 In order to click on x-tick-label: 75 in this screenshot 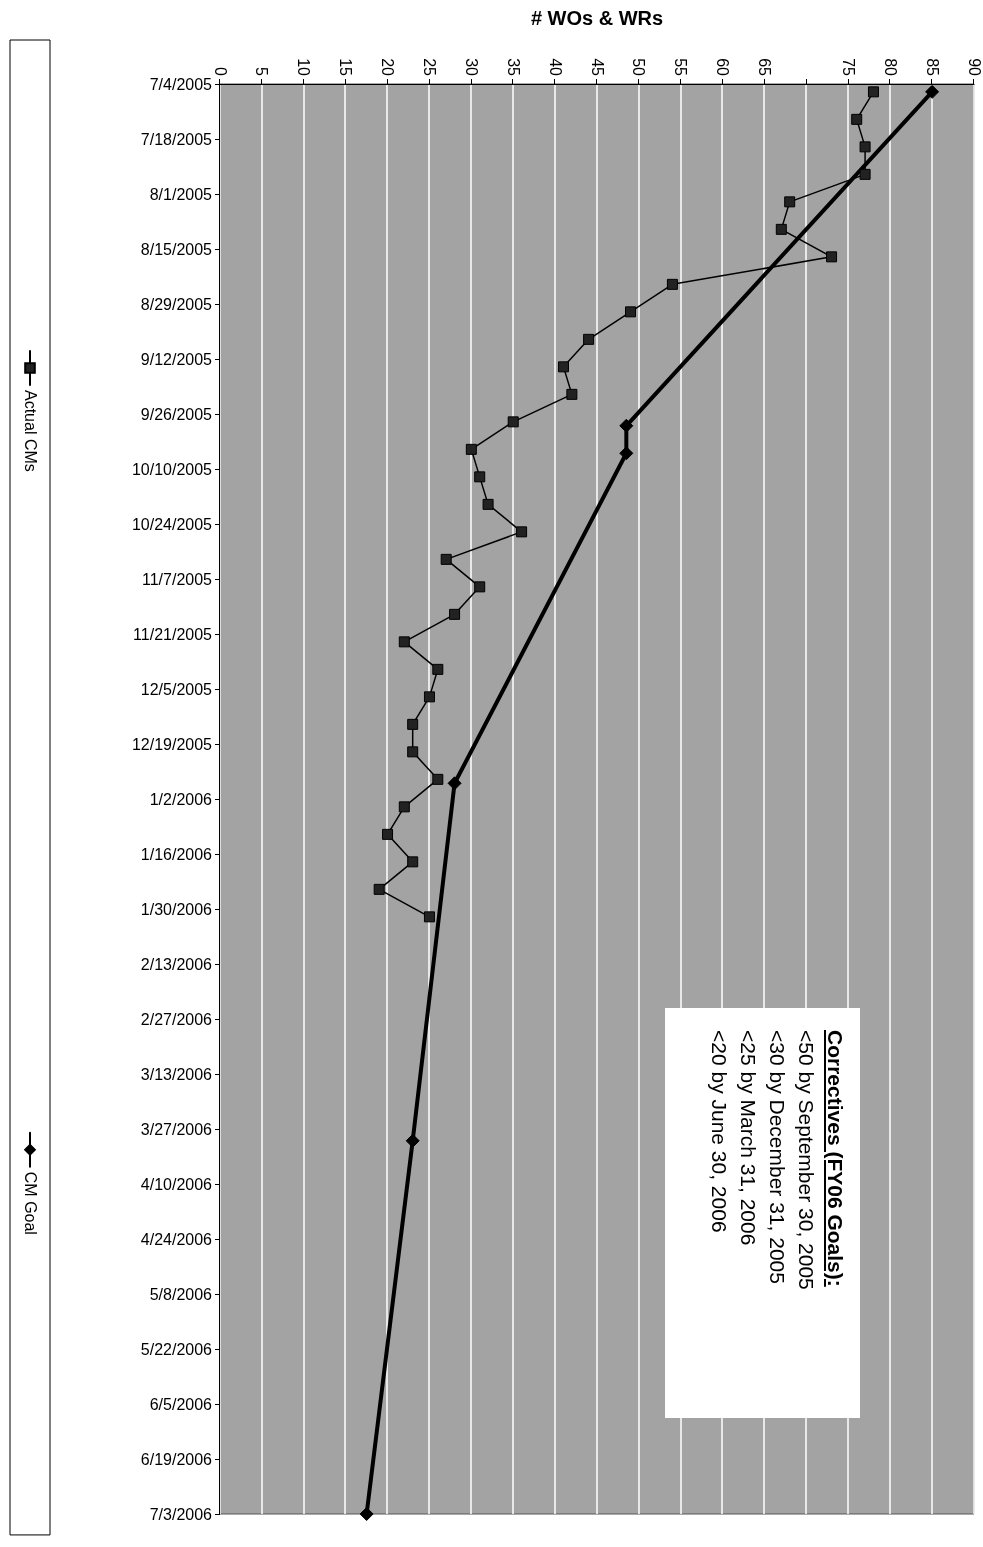, I will do `click(848, 67)`.